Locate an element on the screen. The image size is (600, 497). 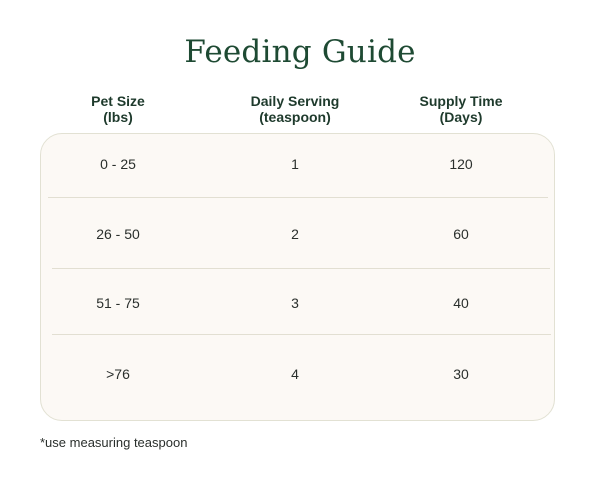
column-header-daily-serving-line1: Daily Serving is located at coordinates (295, 101).